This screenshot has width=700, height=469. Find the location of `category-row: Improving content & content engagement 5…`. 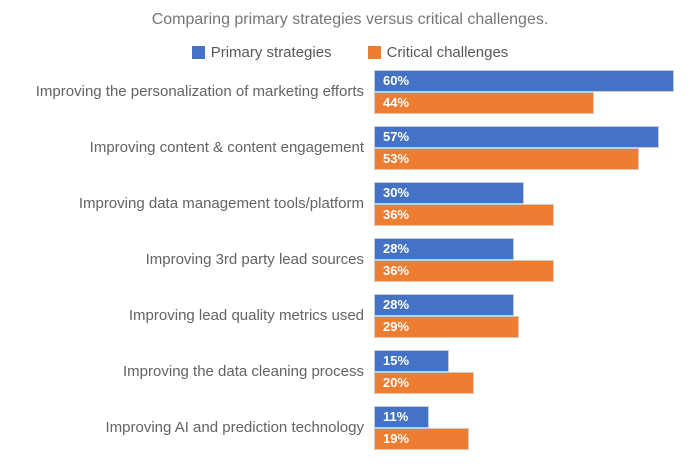

category-row: Improving content & content engagement 5… is located at coordinates (350, 148).